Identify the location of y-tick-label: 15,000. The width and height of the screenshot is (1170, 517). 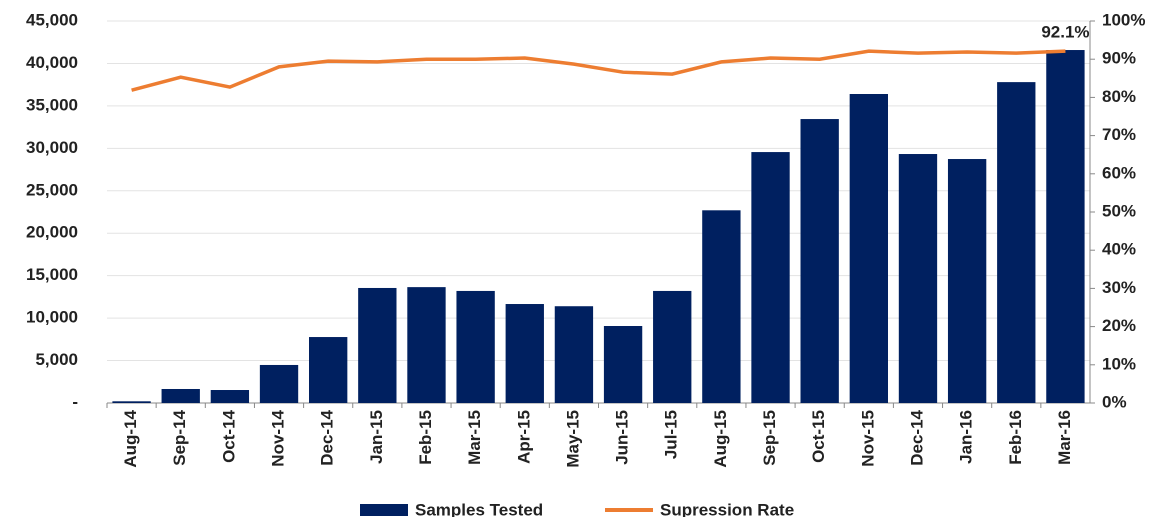
(52, 274).